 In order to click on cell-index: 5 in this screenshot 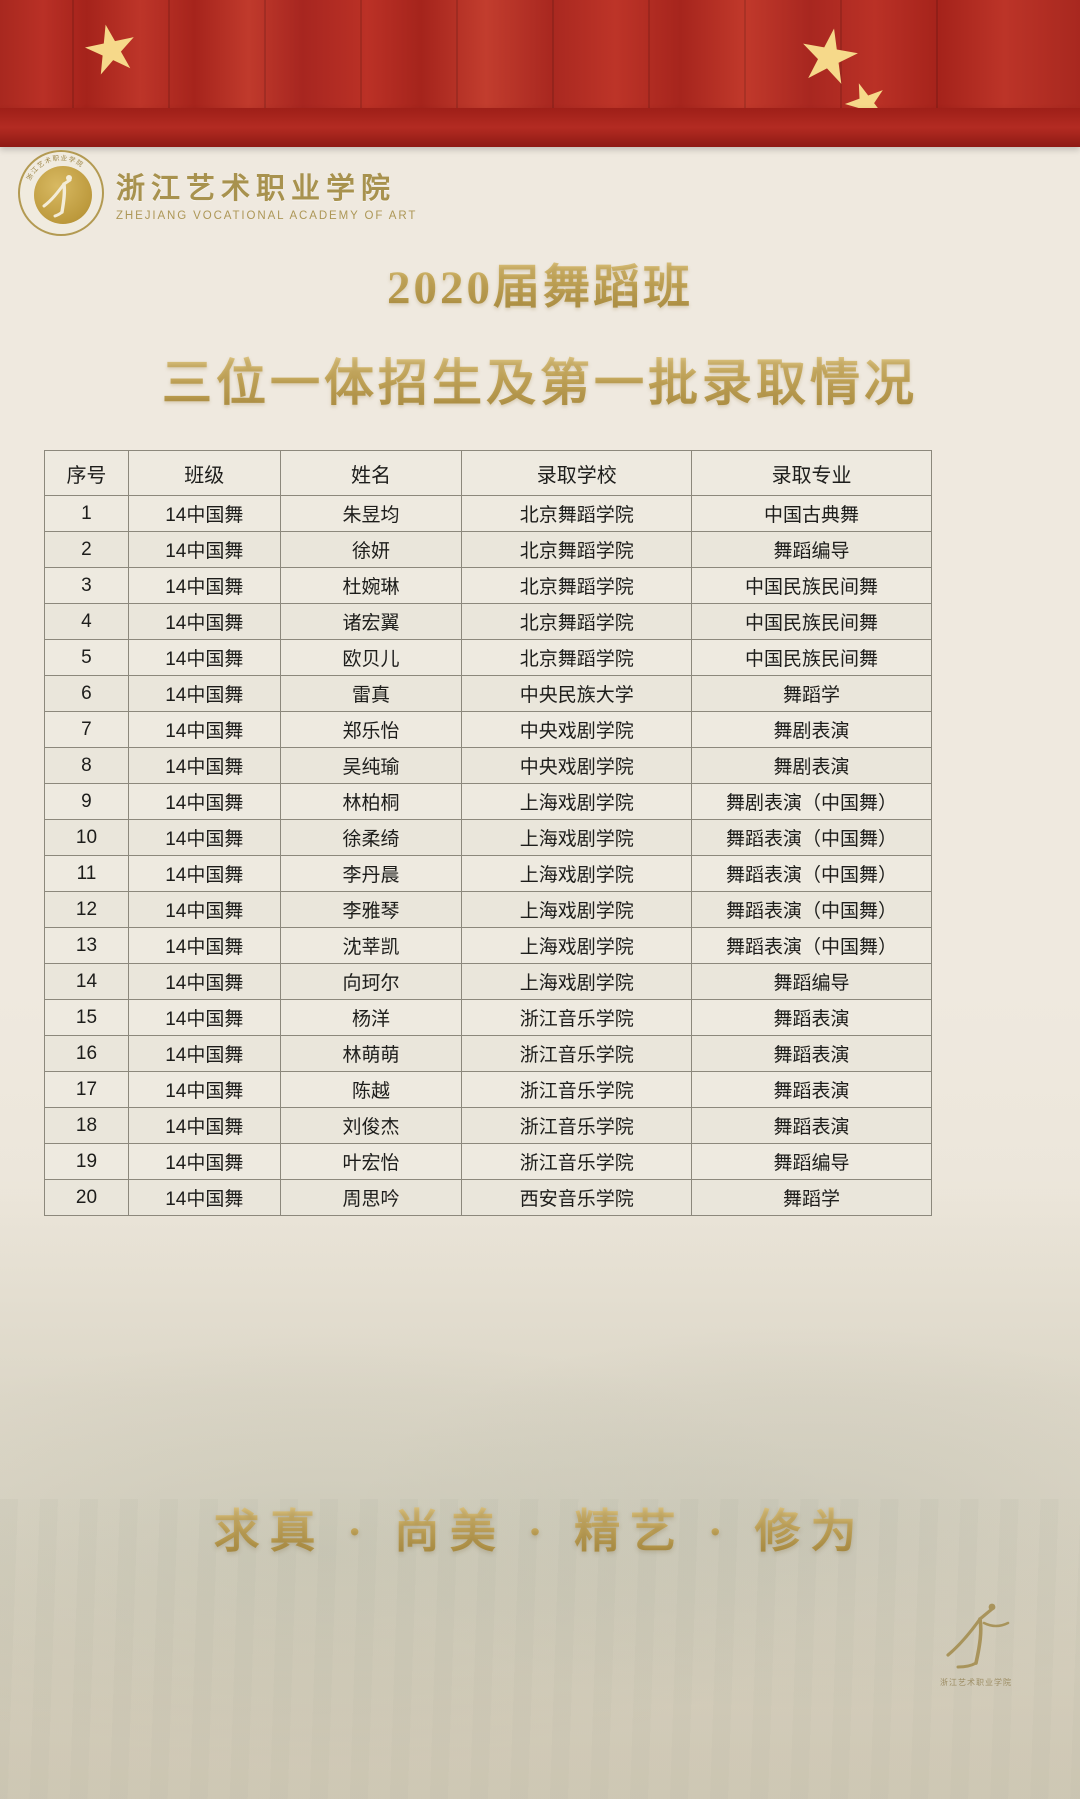, I will do `click(86, 657)`.